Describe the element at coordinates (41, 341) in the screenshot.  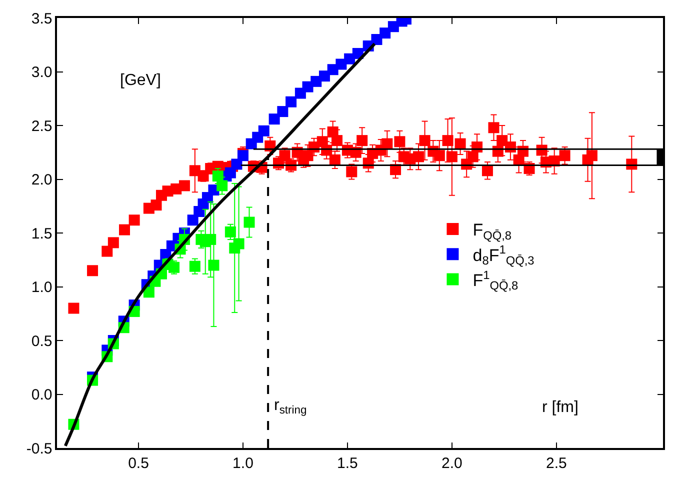
I see `y-tick-label: 0.5` at that location.